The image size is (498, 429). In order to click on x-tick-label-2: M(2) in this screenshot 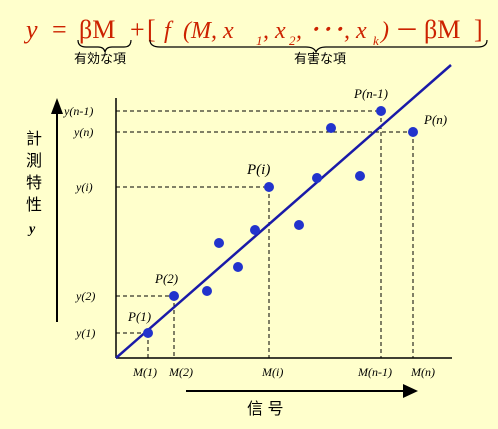, I will do `click(180, 372)`.